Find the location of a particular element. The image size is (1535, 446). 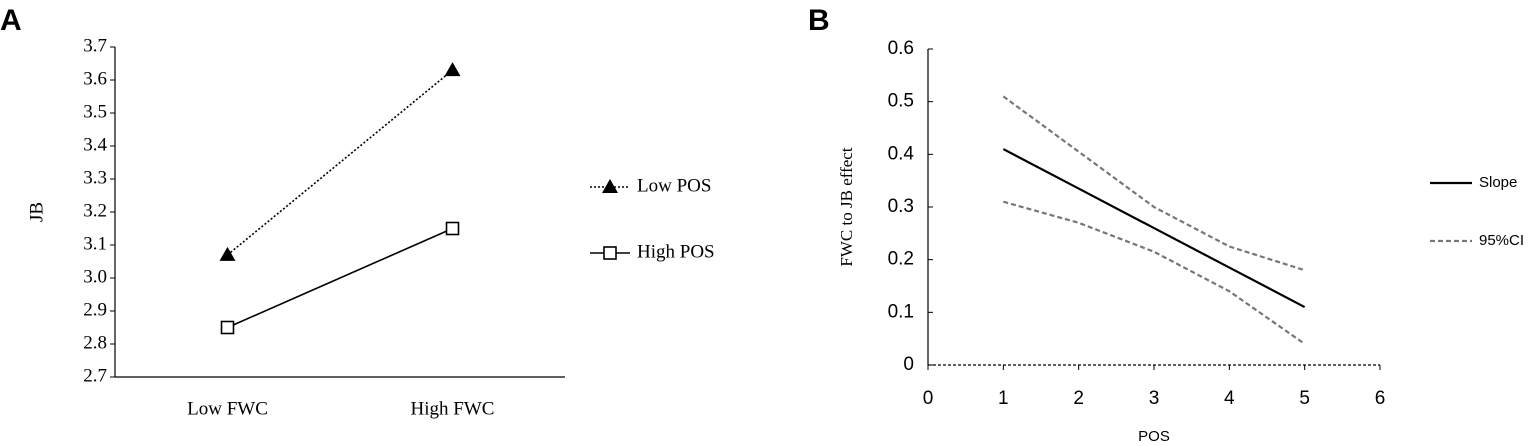

legend-label: Low POS is located at coordinates (674, 185).